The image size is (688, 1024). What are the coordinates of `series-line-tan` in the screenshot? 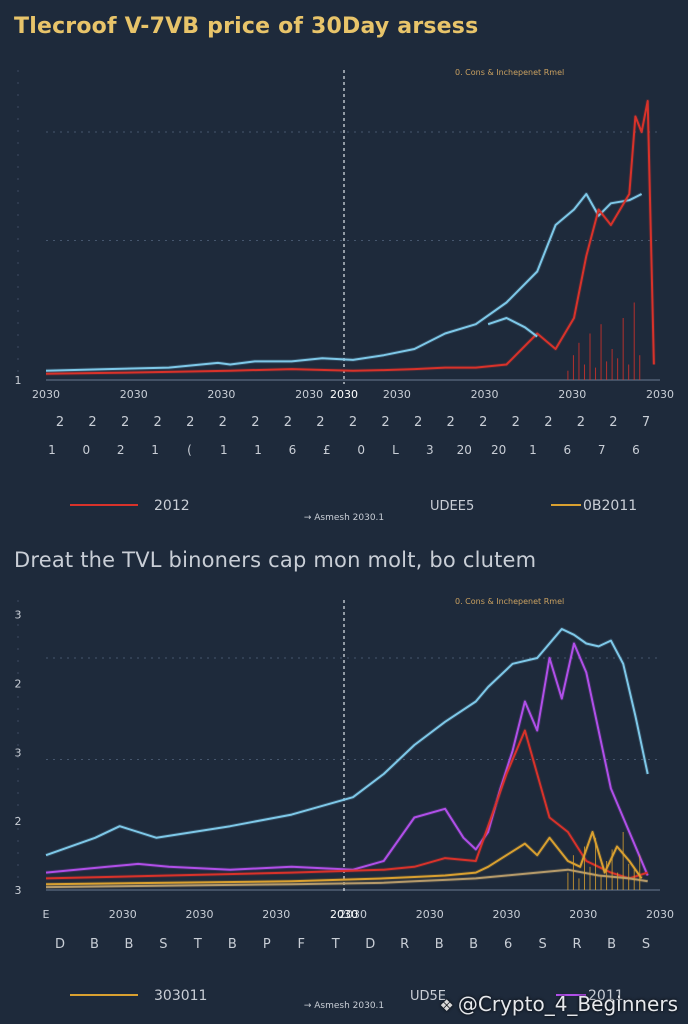 It's located at (346, 878).